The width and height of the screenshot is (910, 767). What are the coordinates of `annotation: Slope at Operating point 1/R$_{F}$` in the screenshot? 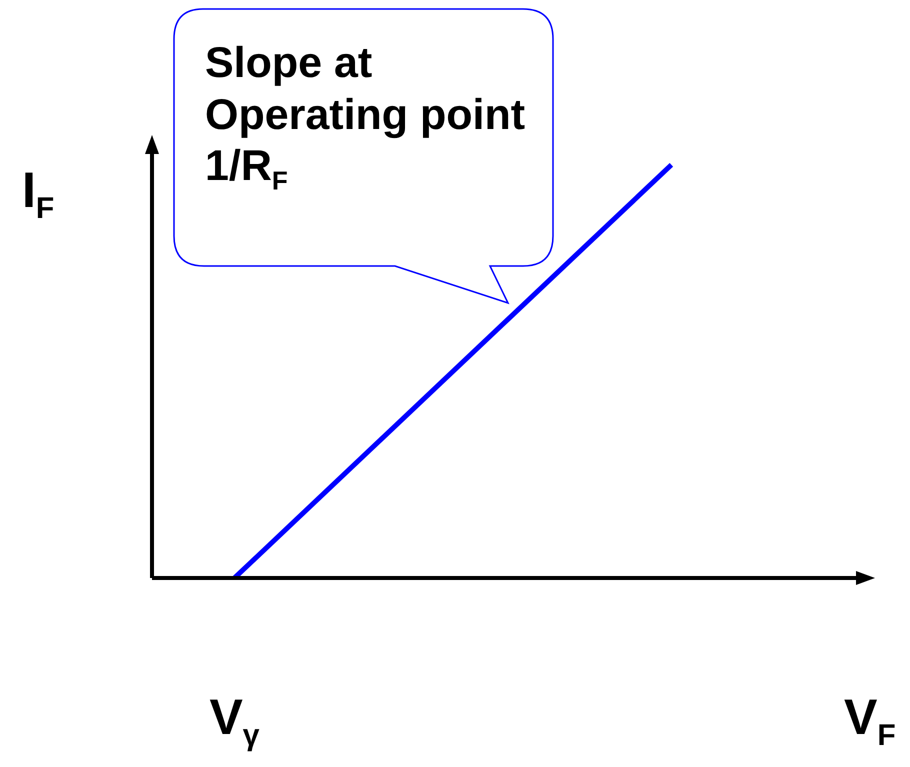 It's located at (365, 117).